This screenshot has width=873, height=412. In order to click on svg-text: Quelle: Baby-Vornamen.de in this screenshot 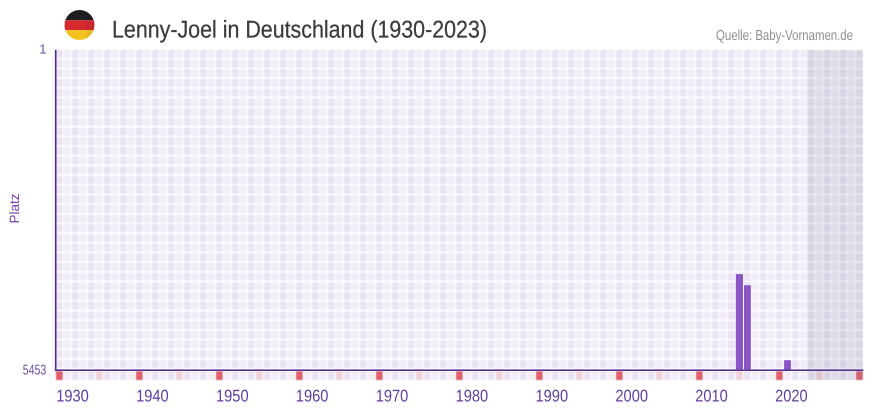, I will do `click(784, 36)`.